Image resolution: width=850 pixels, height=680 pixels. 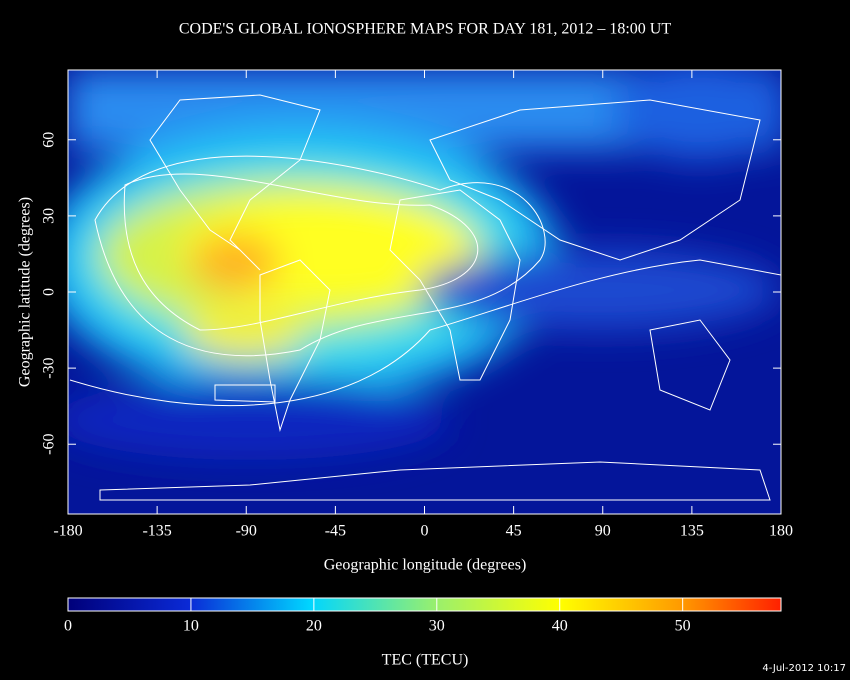 I want to click on x-tick-label: -90, so click(x=246, y=531).